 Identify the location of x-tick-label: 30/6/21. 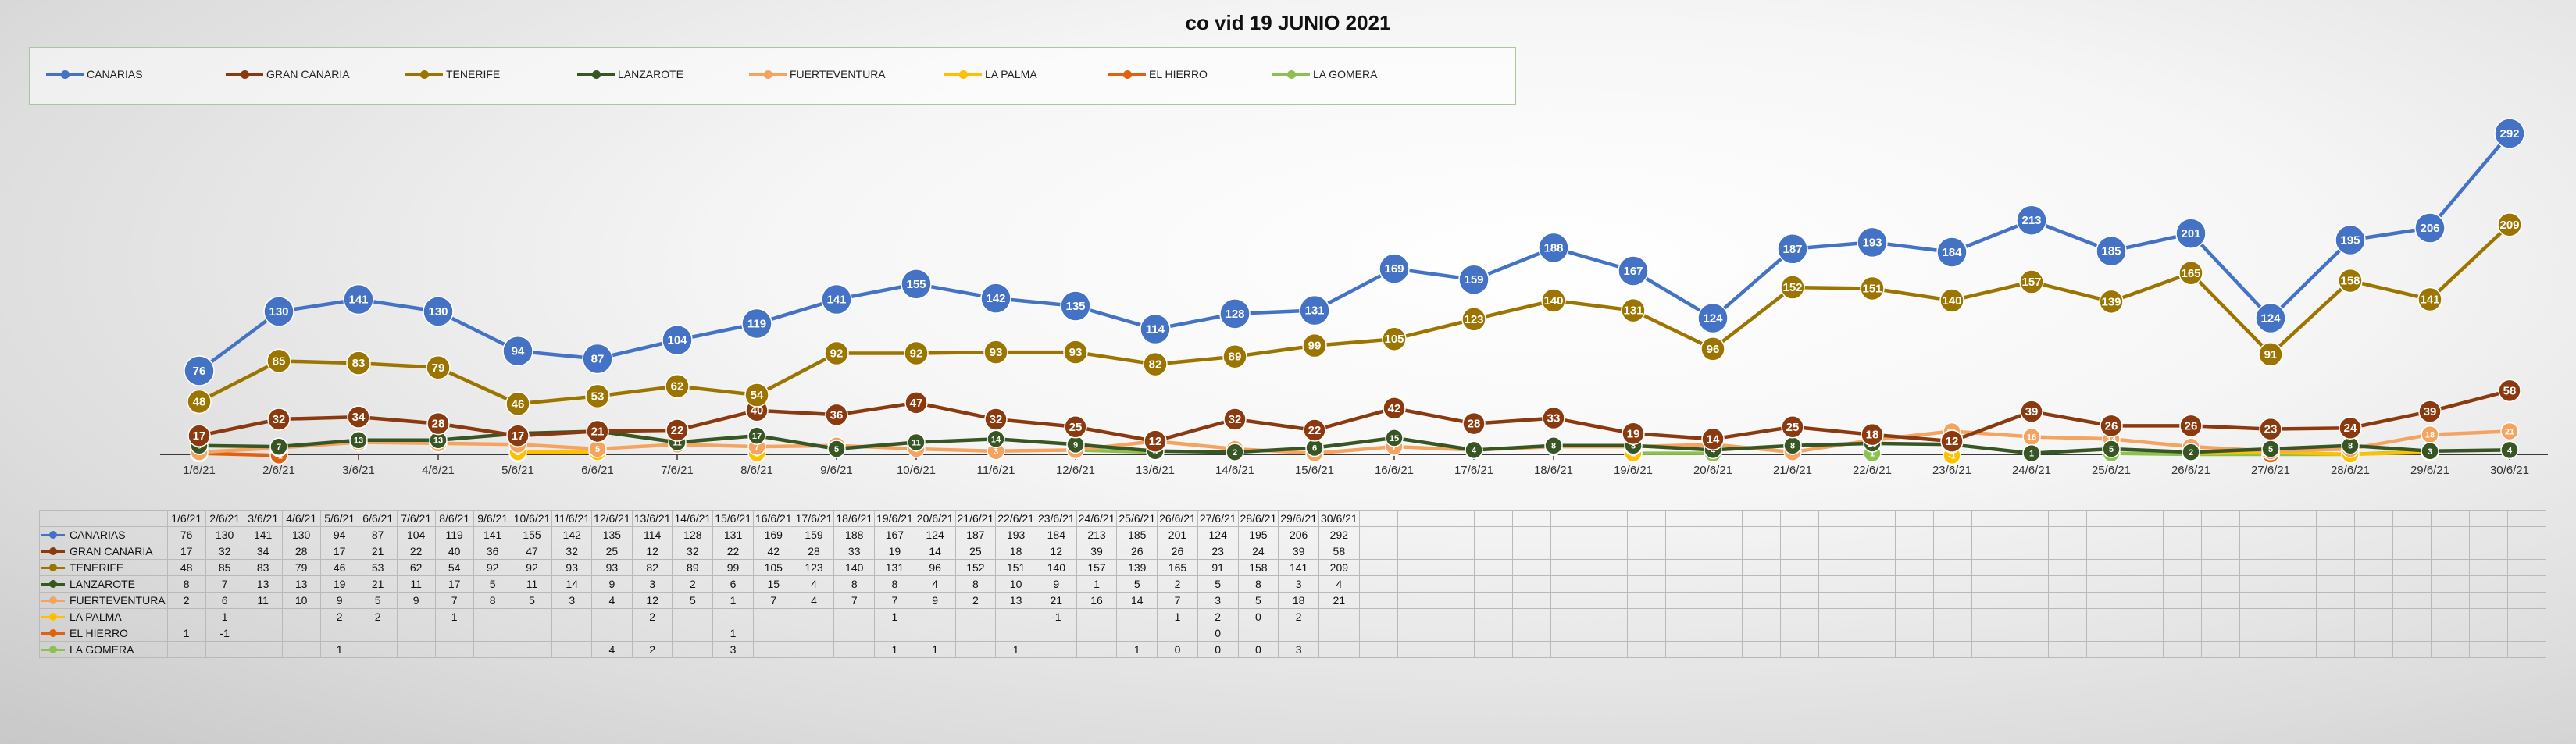
(2509, 470).